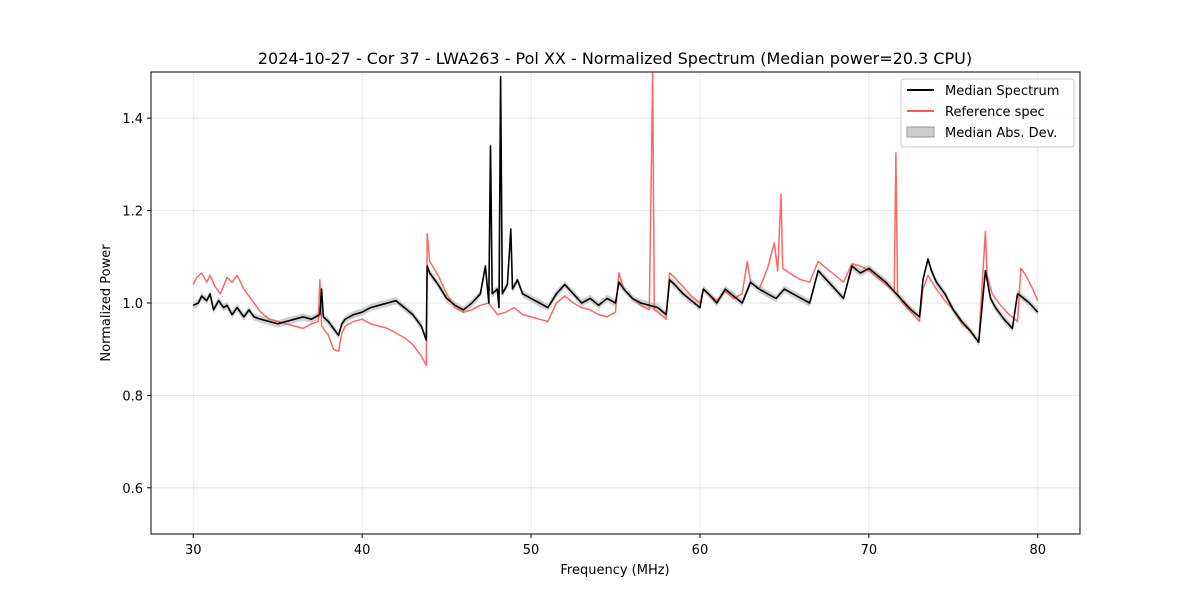 This screenshot has width=1200, height=600. What do you see at coordinates (132, 489) in the screenshot?
I see `y-tick-label: 0.6` at bounding box center [132, 489].